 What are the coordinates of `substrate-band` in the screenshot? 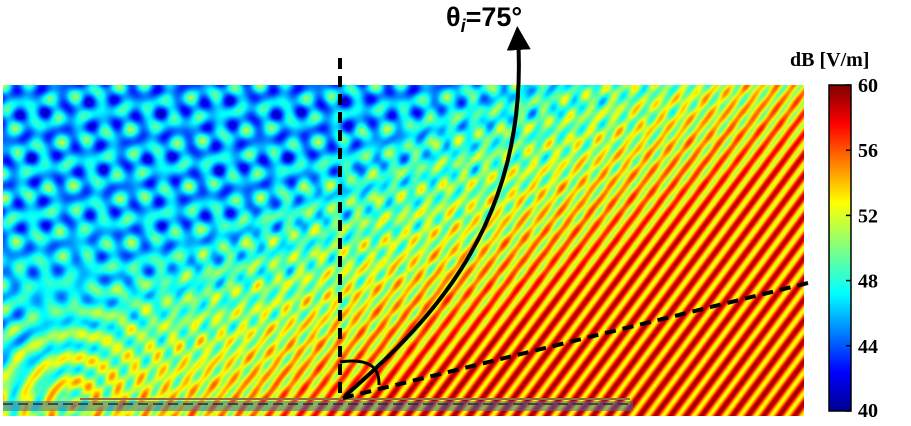 It's located at (318, 406).